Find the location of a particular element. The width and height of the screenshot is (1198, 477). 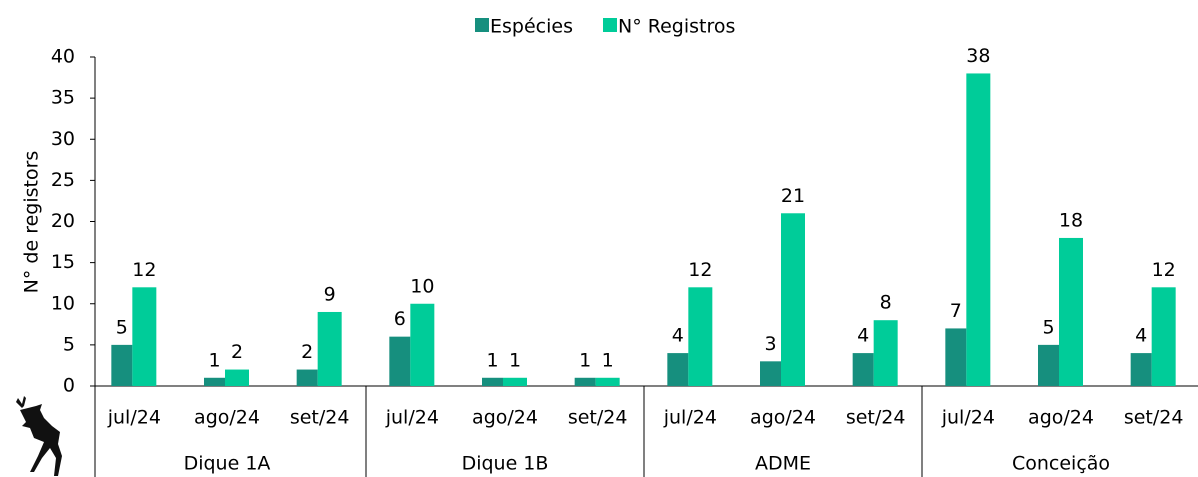

data-label: 10 is located at coordinates (422, 286).